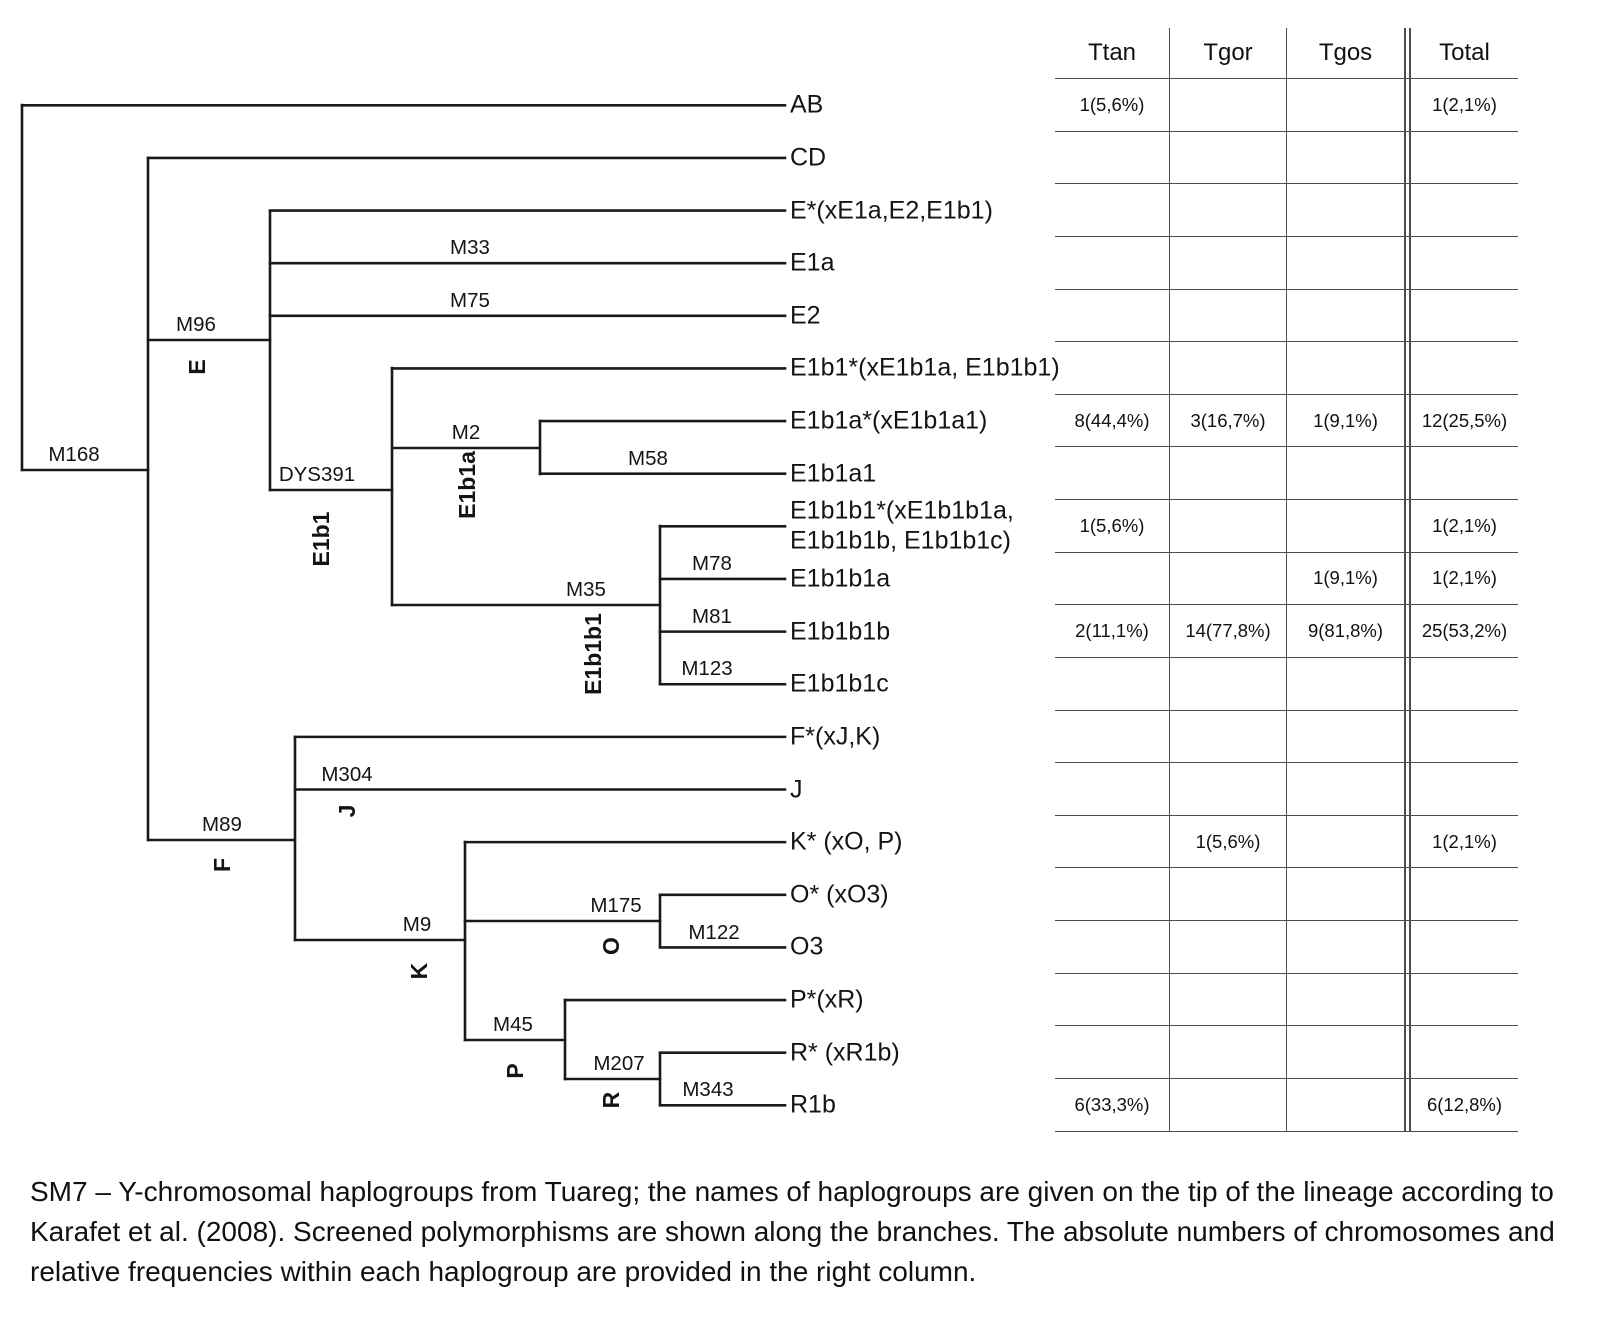 The width and height of the screenshot is (1600, 1327). Describe the element at coordinates (1464, 894) in the screenshot. I see `cell-total-o-xo3` at that location.